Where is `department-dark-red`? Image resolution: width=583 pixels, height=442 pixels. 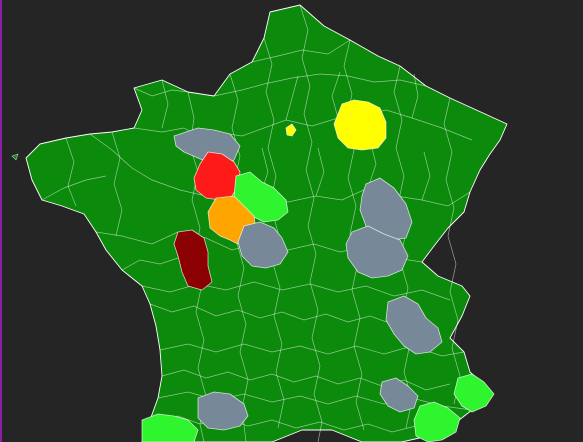 department-dark-red is located at coordinates (193, 260).